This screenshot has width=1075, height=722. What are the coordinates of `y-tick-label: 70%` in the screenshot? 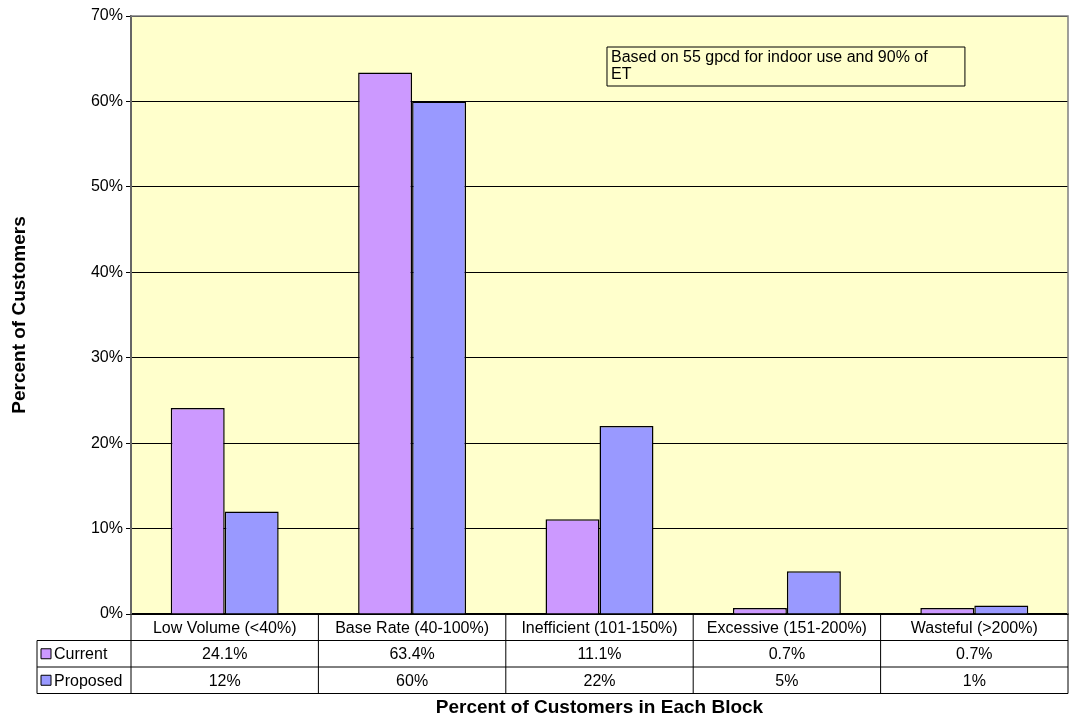 It's located at (106, 15).